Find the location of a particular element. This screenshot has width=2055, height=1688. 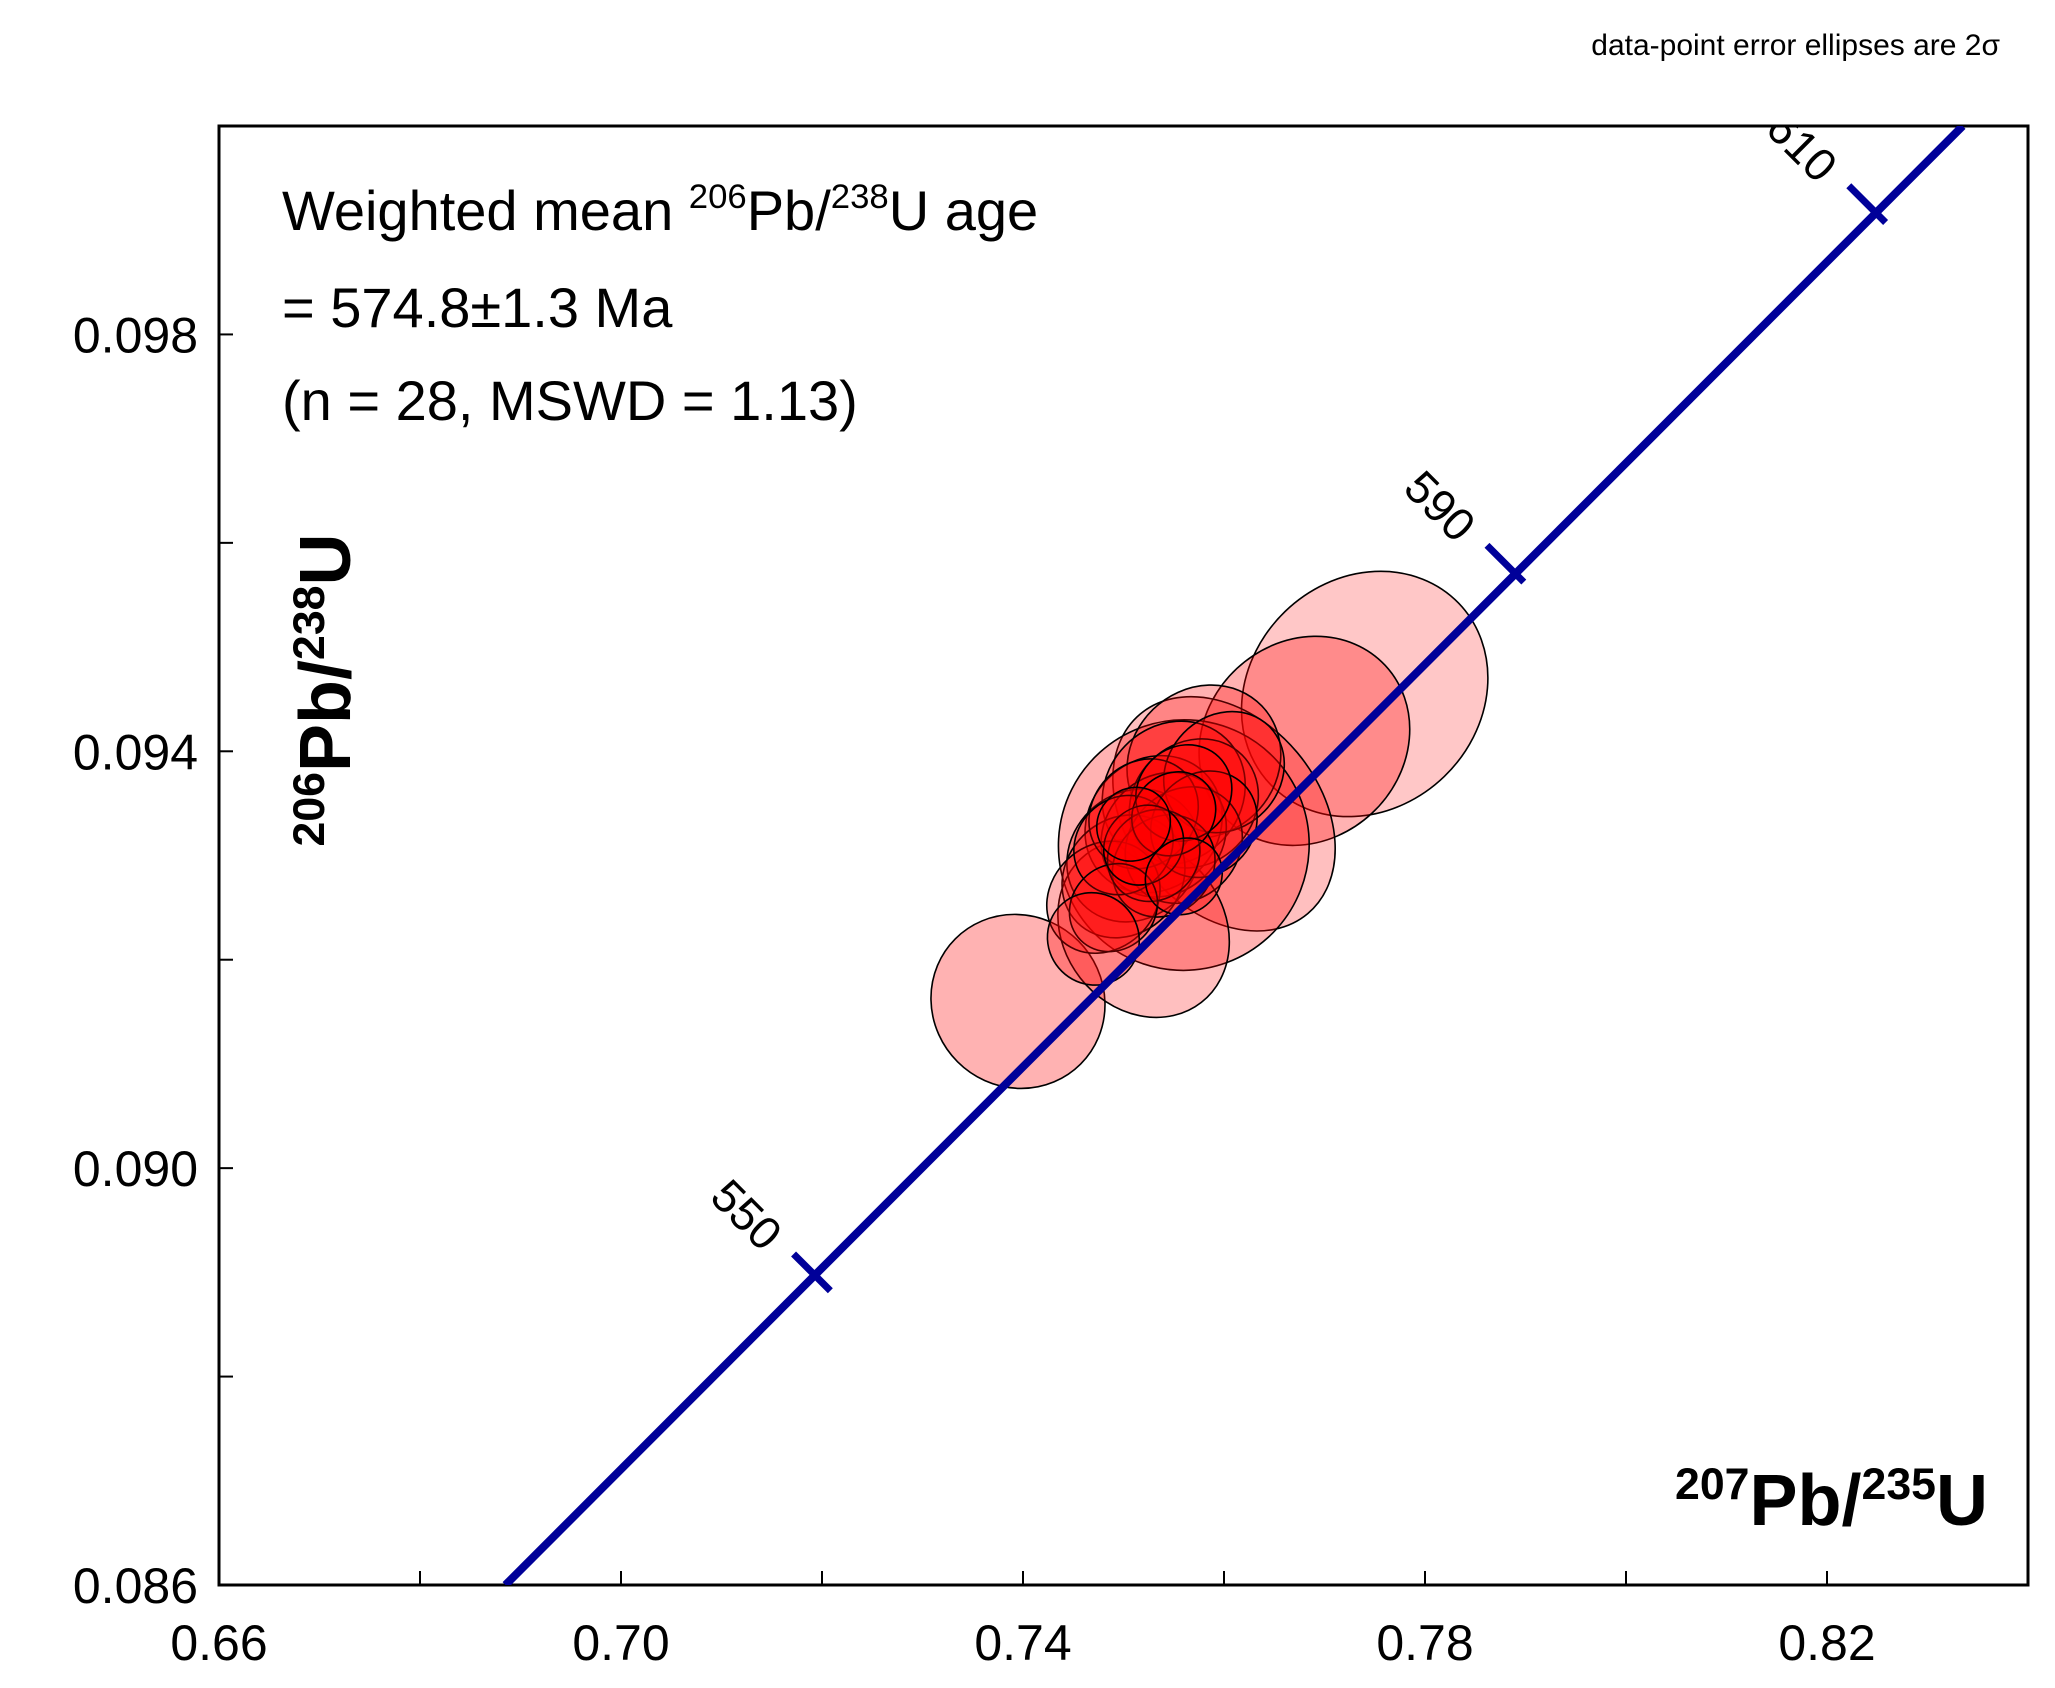

error-ellipses is located at coordinates (1209, 830).